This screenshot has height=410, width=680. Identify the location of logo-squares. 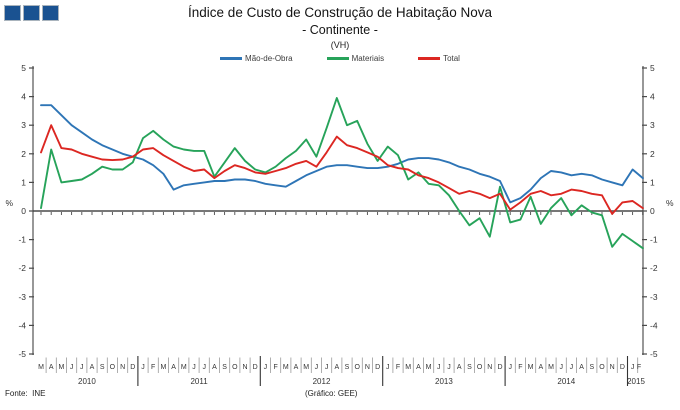
(31, 13).